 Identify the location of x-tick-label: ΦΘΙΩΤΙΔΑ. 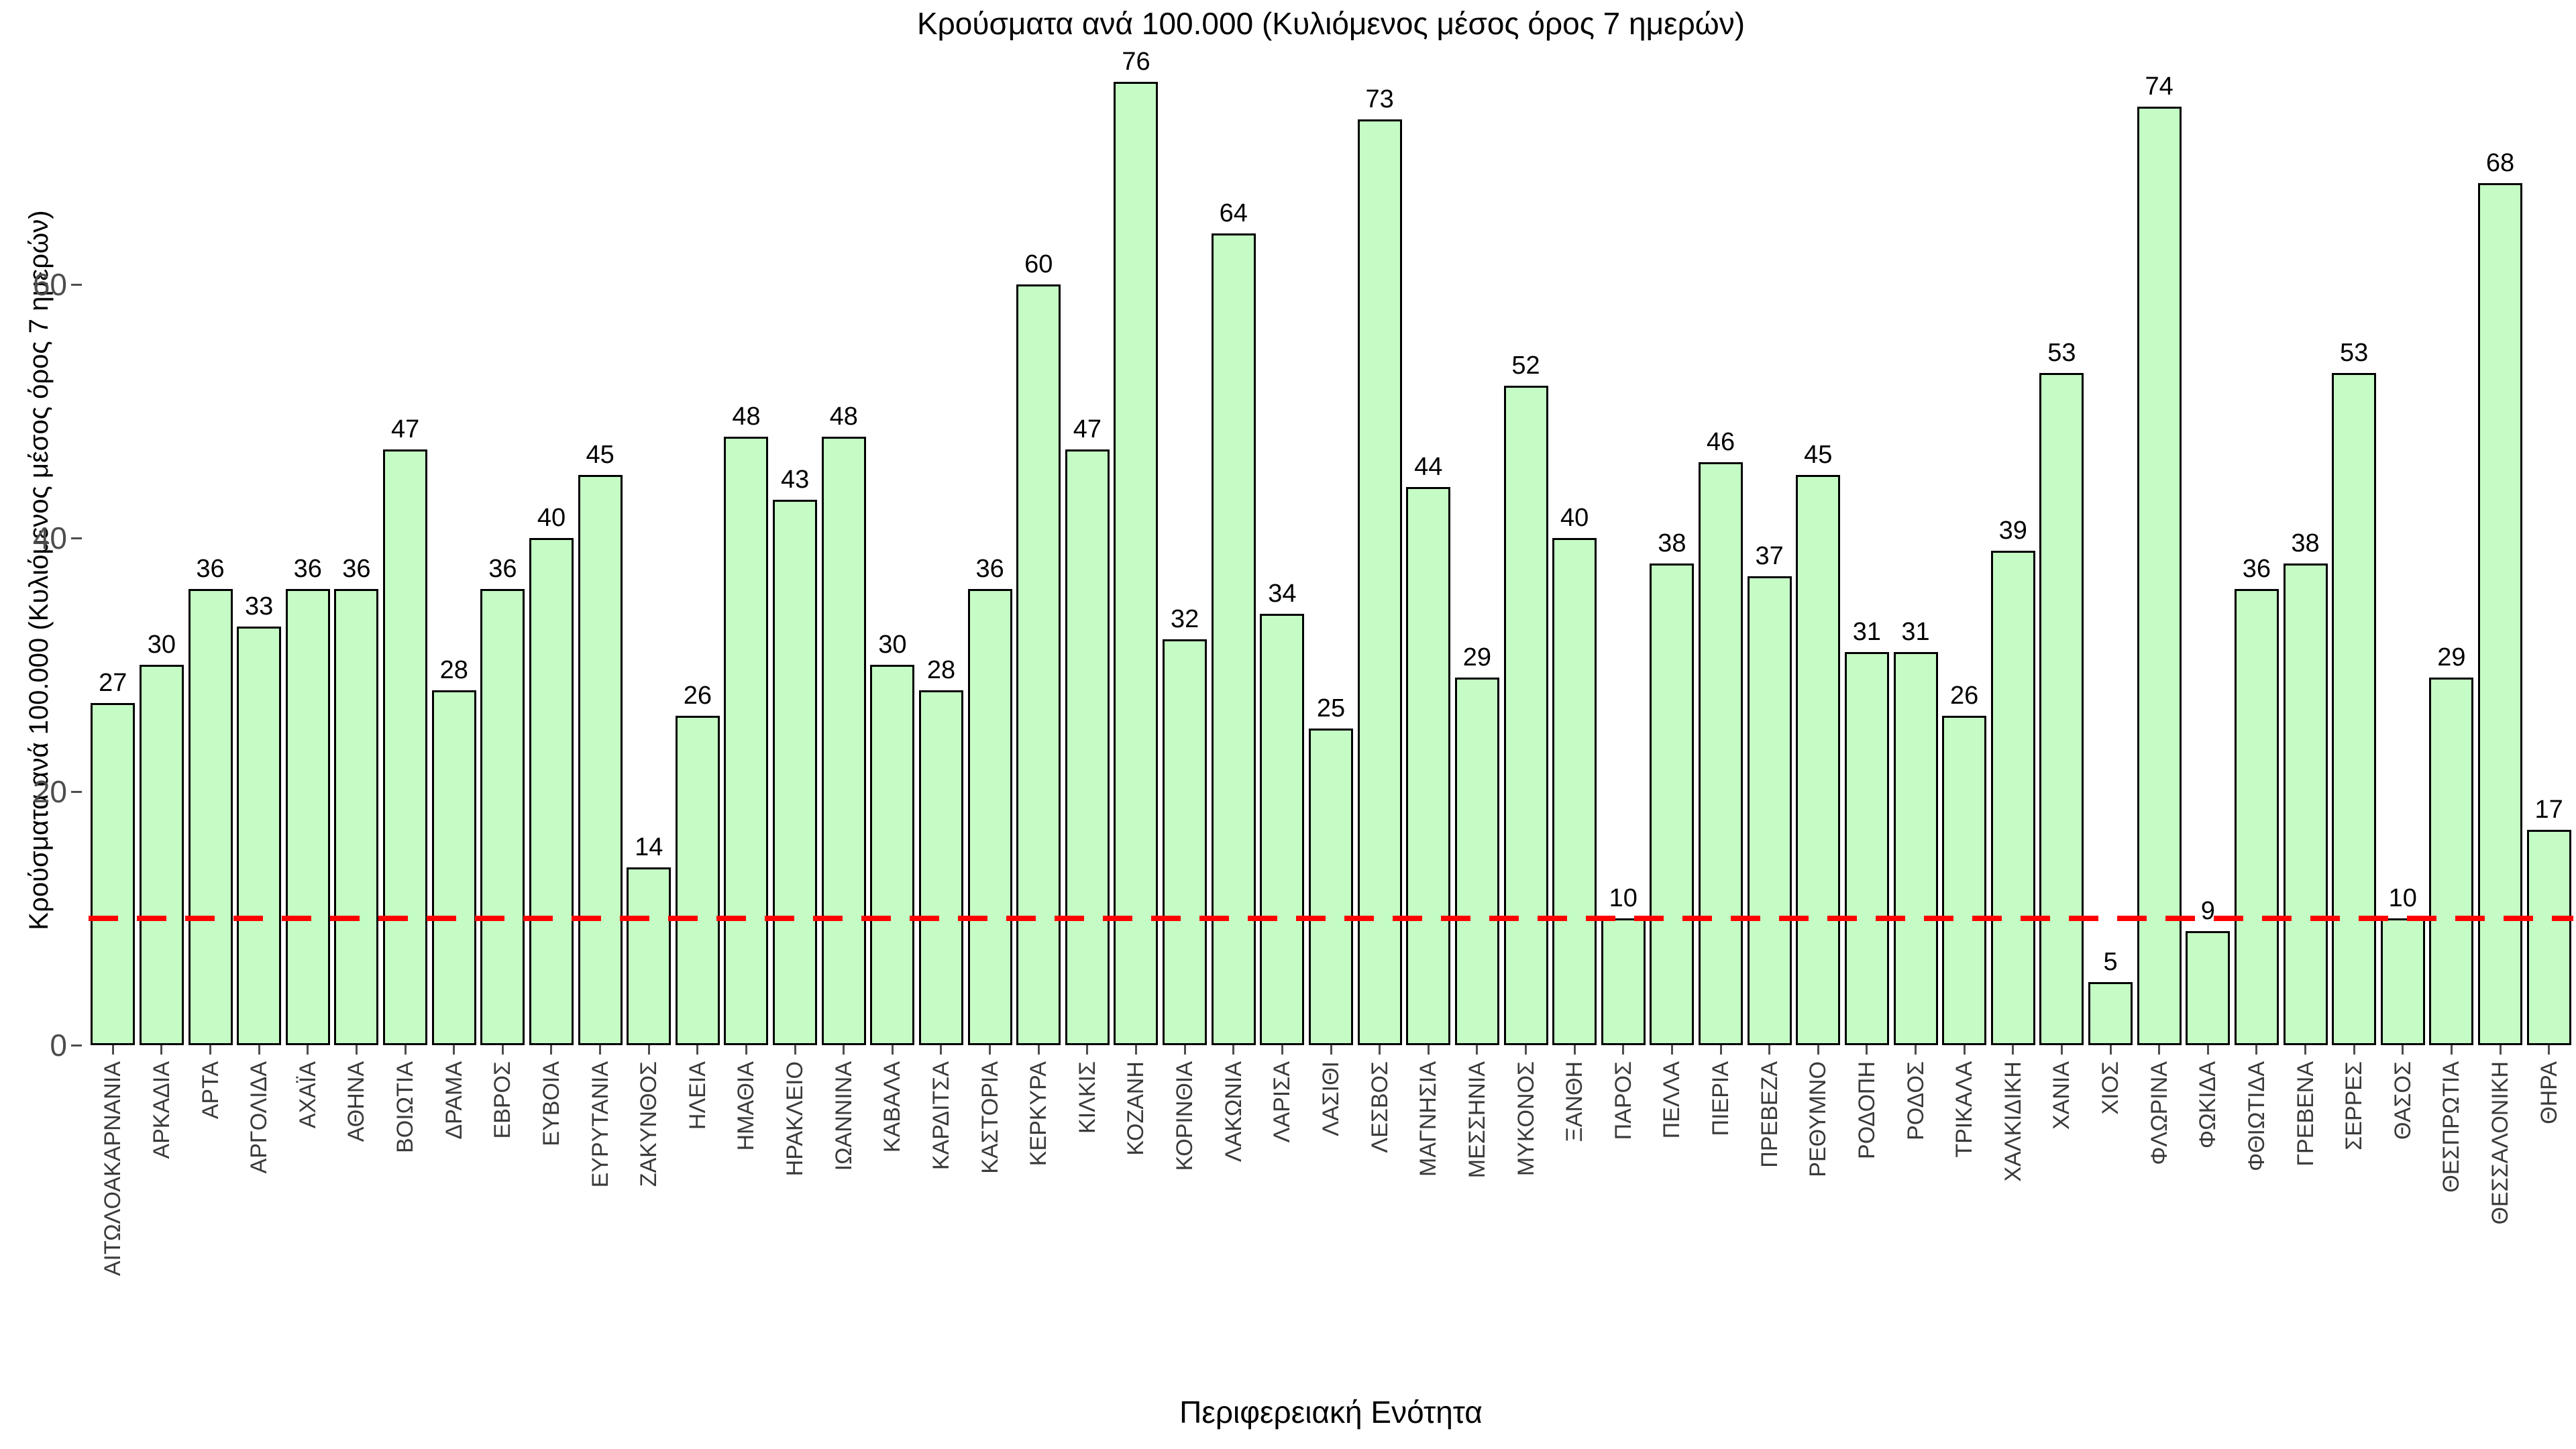
(2256, 1116).